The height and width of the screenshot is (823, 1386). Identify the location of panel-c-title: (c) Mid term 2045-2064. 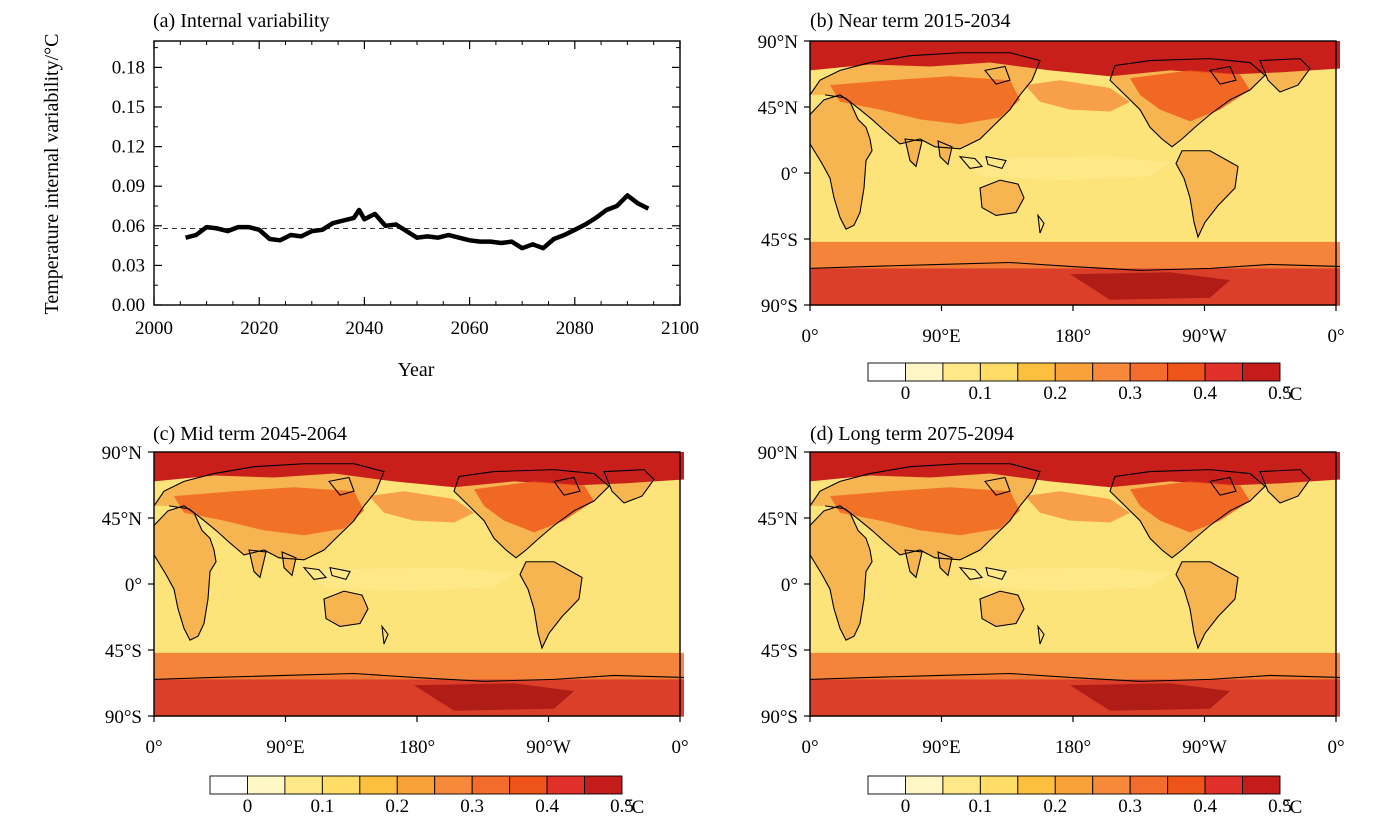
(250, 434).